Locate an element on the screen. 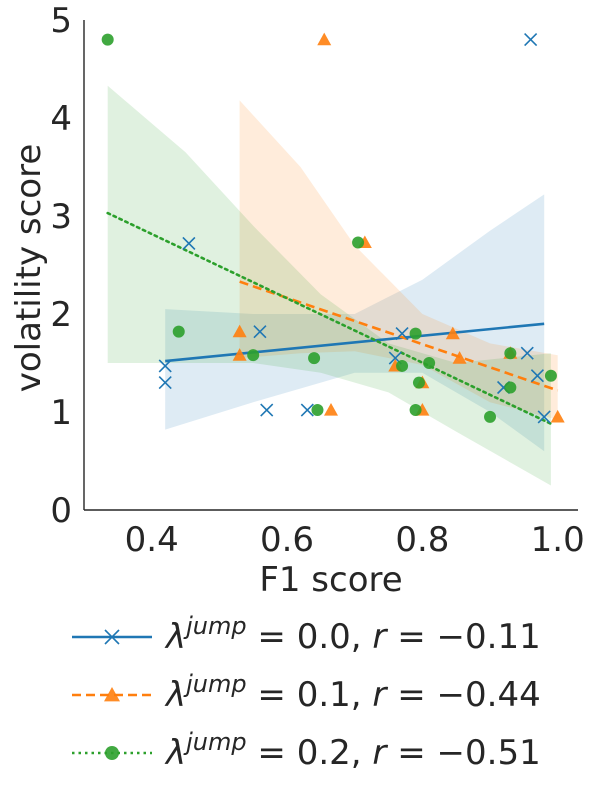 The width and height of the screenshot is (611, 800). y-tick-label-1: 1 is located at coordinates (61, 413).